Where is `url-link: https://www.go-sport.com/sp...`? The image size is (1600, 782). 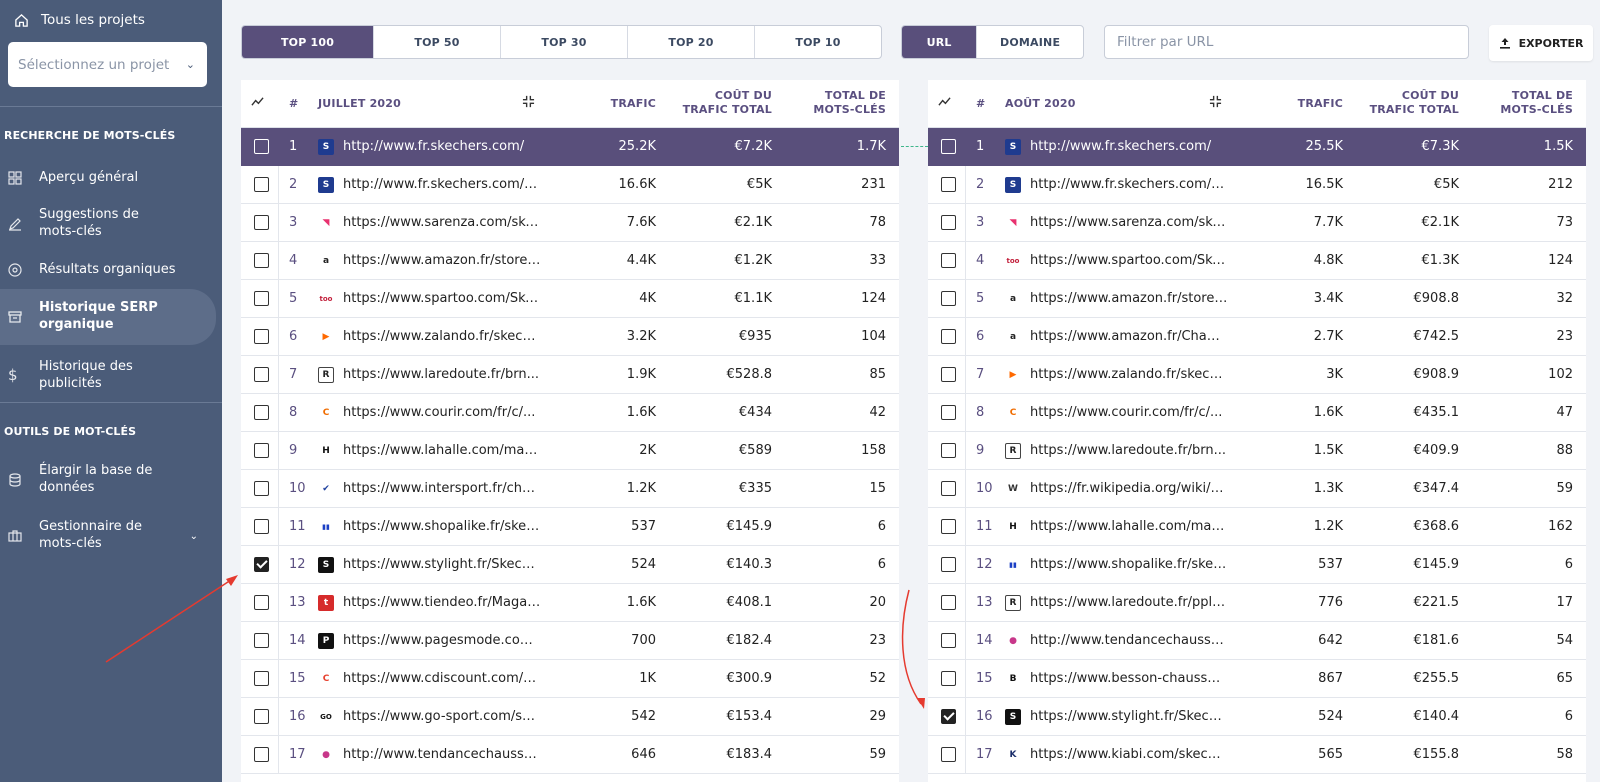
url-link: https://www.go-sport.com/sp... is located at coordinates (442, 716).